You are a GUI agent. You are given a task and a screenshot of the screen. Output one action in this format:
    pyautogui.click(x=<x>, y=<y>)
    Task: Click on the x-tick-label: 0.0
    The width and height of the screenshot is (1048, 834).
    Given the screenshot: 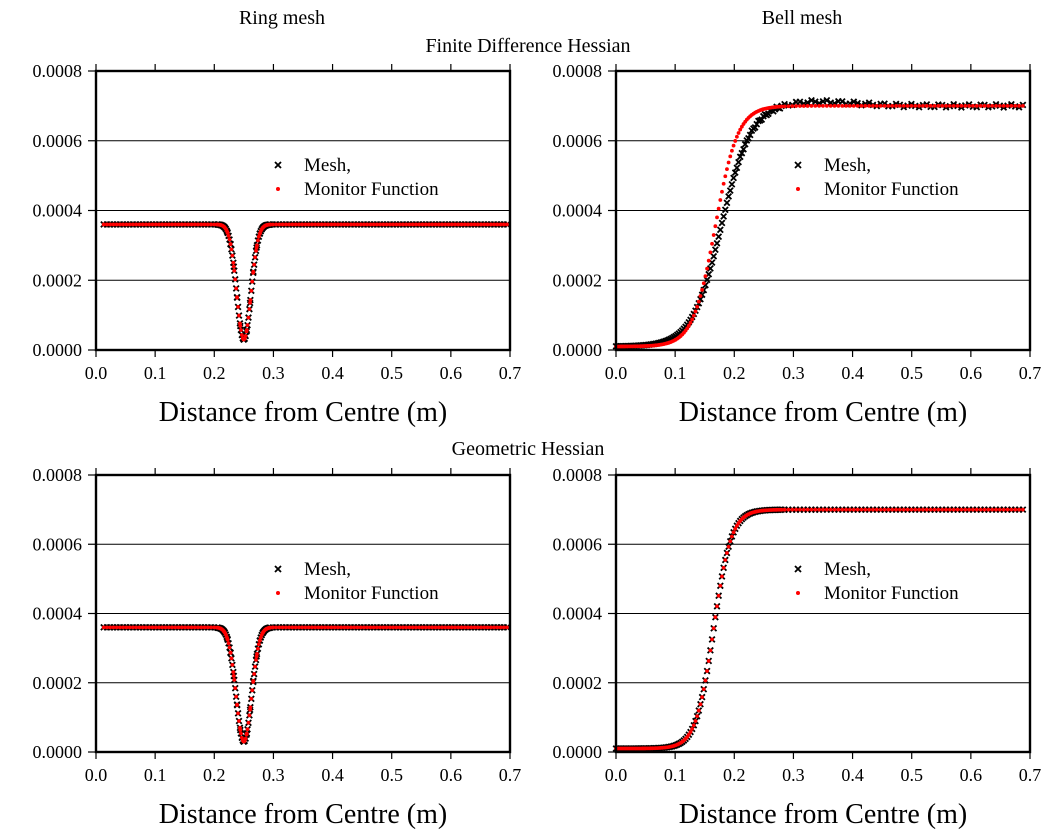 What is the action you would take?
    pyautogui.click(x=616, y=775)
    